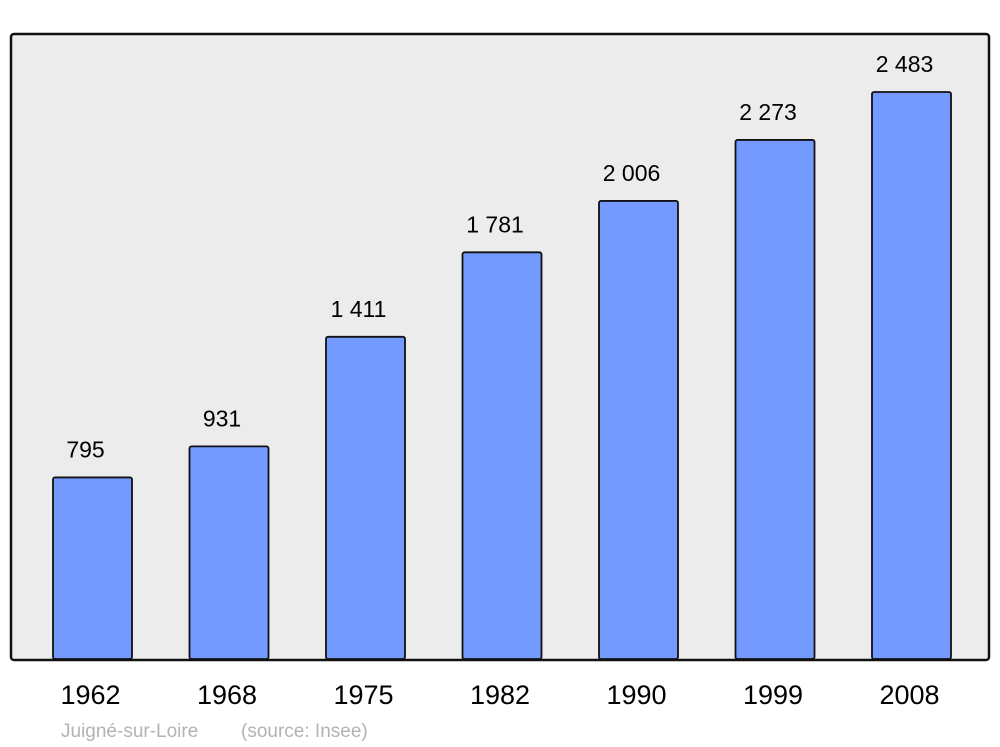  What do you see at coordinates (909, 695) in the screenshot?
I see `x-tick-label-2008: 2008` at bounding box center [909, 695].